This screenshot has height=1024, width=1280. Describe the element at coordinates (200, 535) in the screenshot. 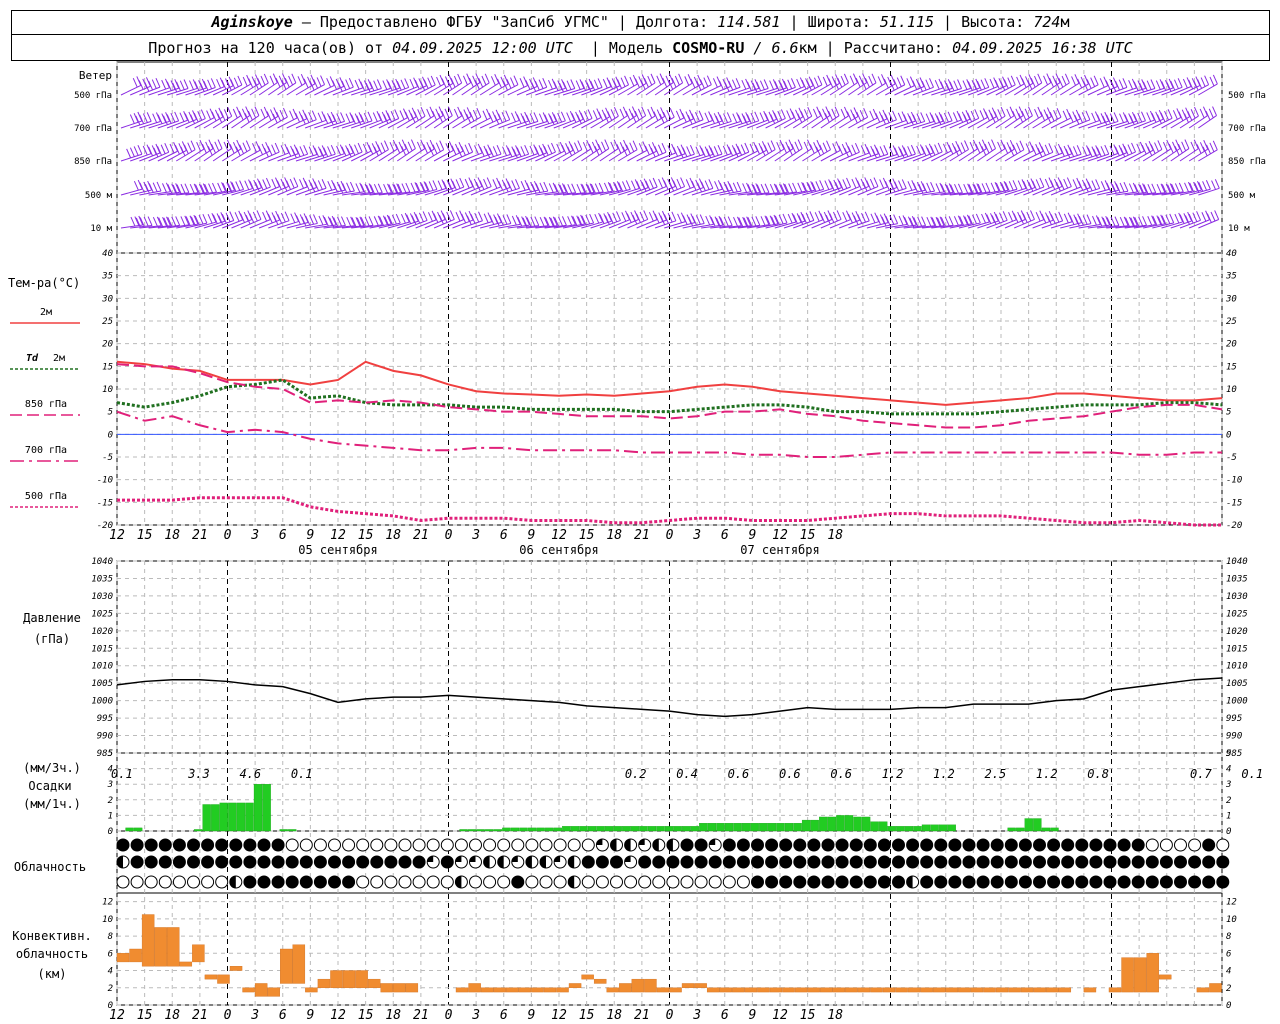

I see `time-tick-label: 21` at that location.